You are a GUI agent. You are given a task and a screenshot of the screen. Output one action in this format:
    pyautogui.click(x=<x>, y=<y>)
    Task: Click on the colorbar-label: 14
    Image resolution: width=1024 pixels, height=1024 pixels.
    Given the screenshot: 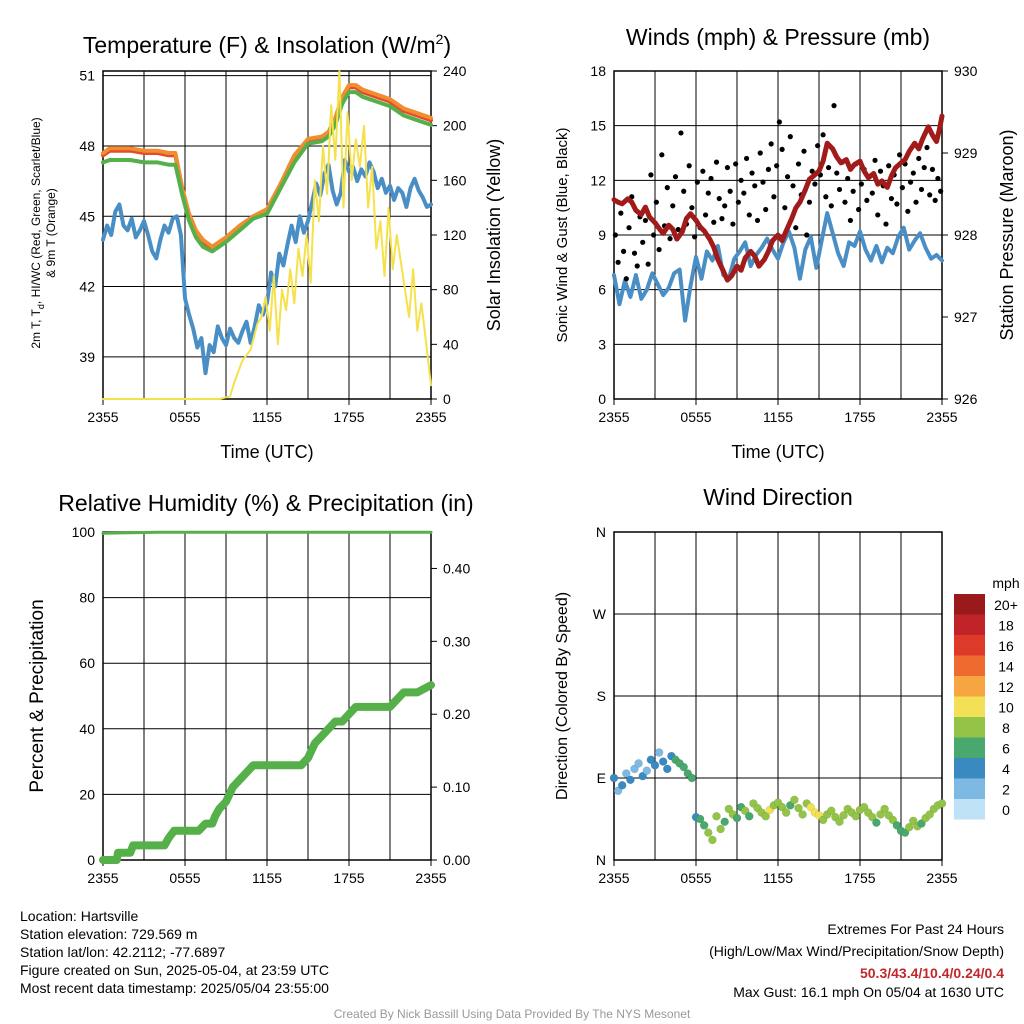 What is the action you would take?
    pyautogui.click(x=1006, y=667)
    